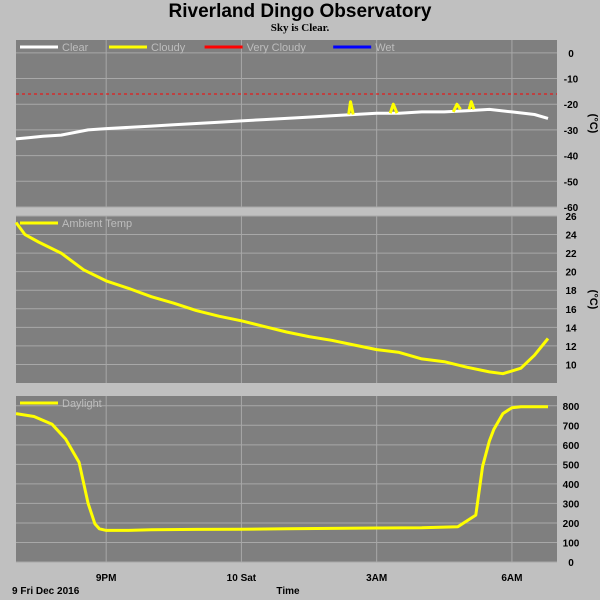 This screenshot has width=600, height=600. Describe the element at coordinates (46, 591) in the screenshot. I see `x-axis-start-date: 9 Fri Dec 2016` at that location.